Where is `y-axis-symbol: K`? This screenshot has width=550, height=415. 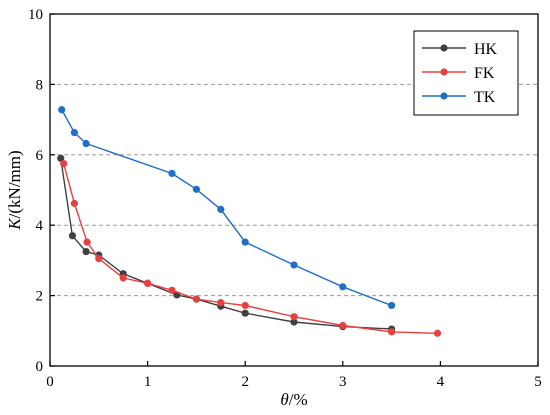 y-axis-symbol: K is located at coordinates (14, 224).